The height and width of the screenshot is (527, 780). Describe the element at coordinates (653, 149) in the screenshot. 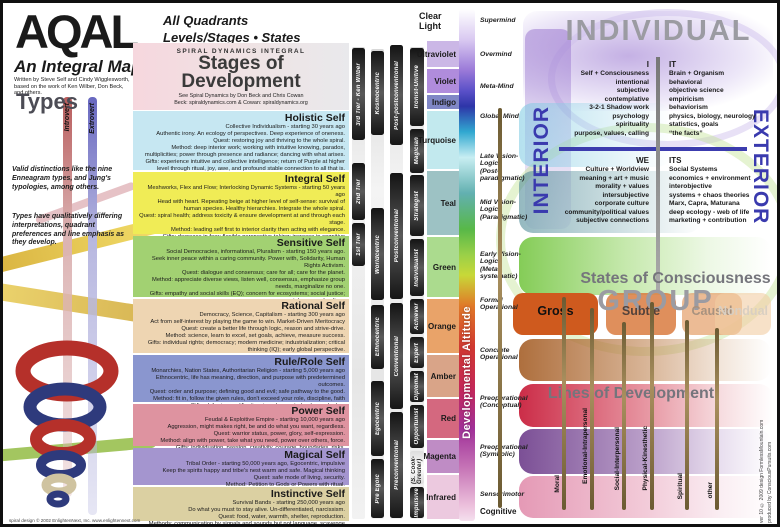

I see `quadrant-horizontal-axis` at that location.